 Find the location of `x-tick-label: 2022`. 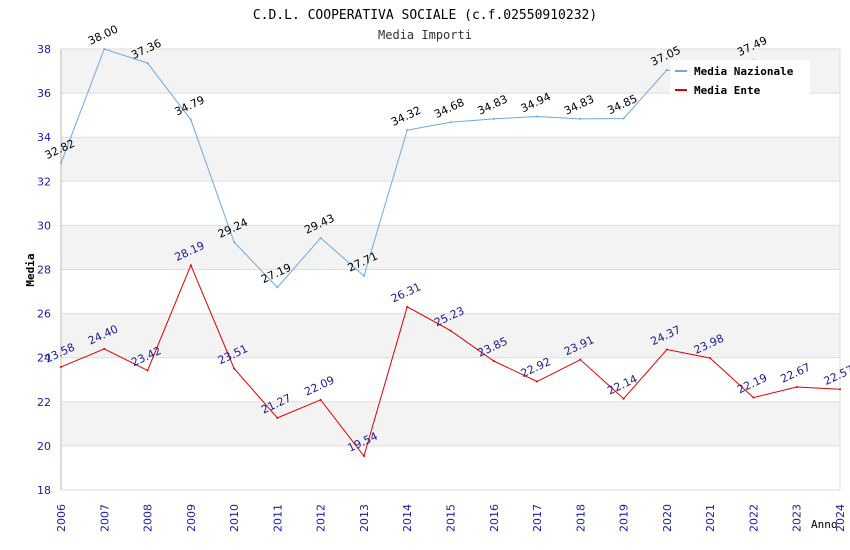

x-tick-label: 2022 is located at coordinates (753, 518).